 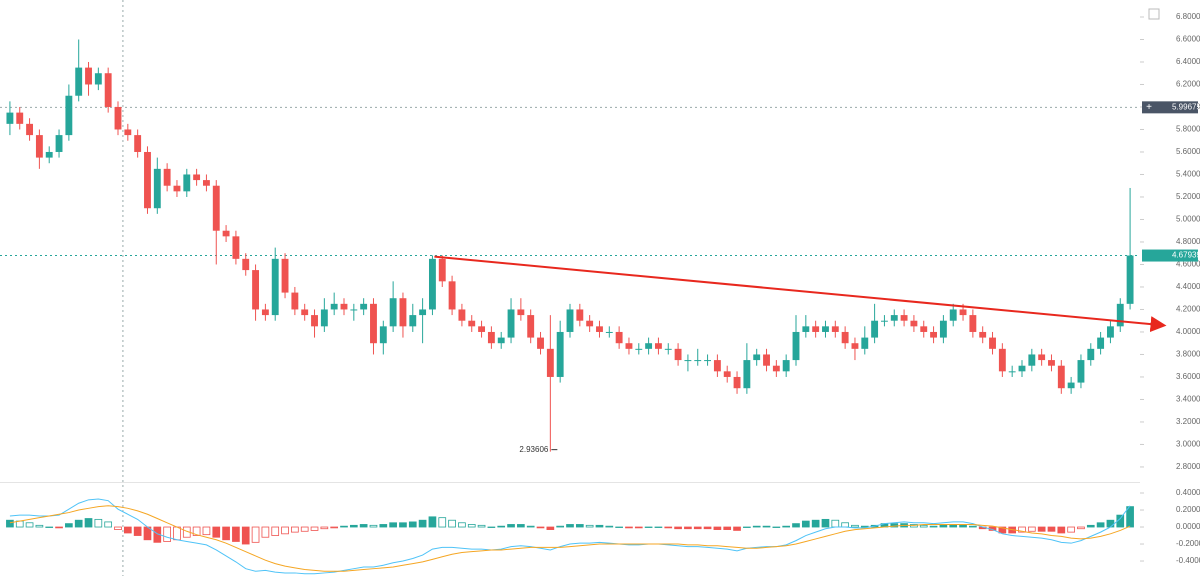 What do you see at coordinates (1188, 151) in the screenshot?
I see `y-tick-label: 5.60000` at bounding box center [1188, 151].